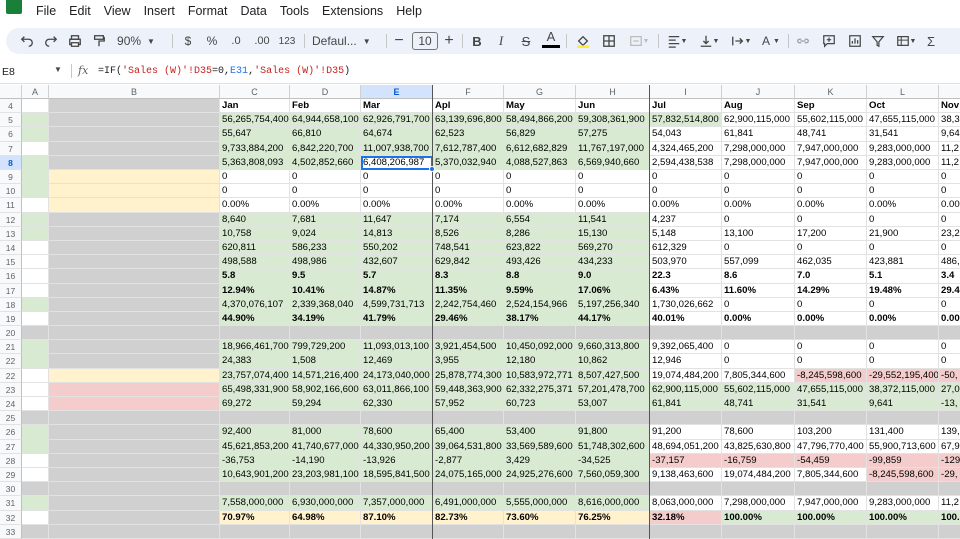  What do you see at coordinates (11, 162) in the screenshot?
I see `row-header: 8` at bounding box center [11, 162].